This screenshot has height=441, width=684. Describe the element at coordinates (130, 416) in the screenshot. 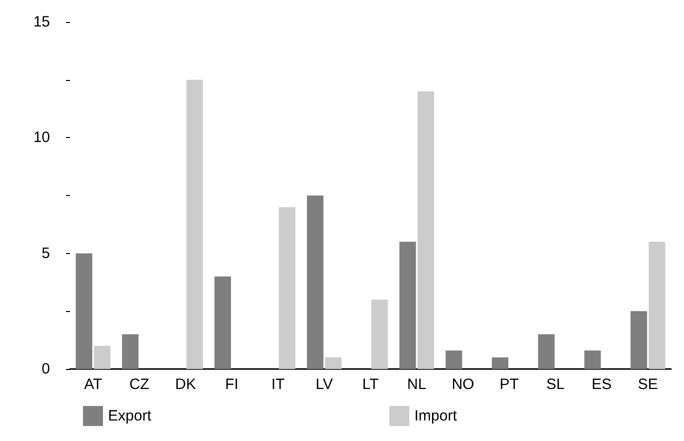

I see `legend-label: Export` at that location.